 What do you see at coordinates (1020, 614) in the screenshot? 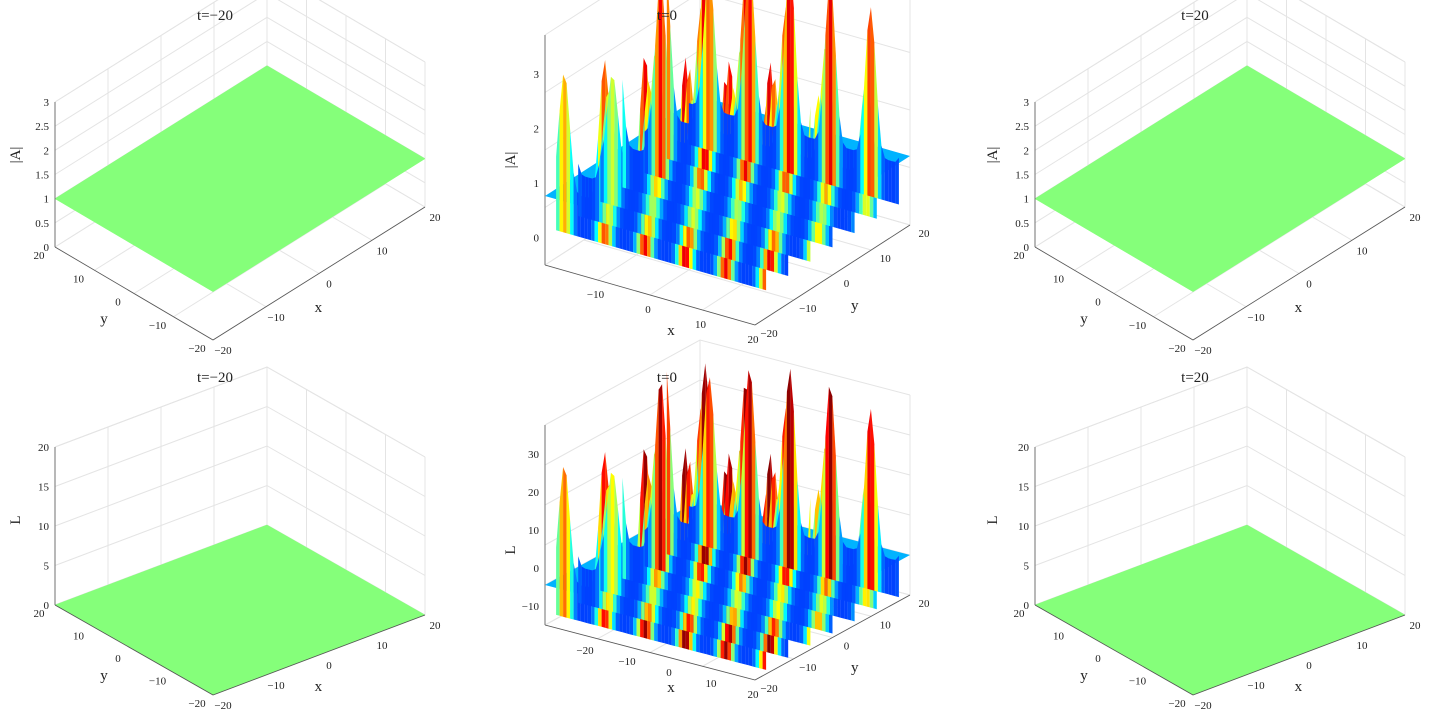
I see `y-tick-label: 20` at bounding box center [1020, 614].